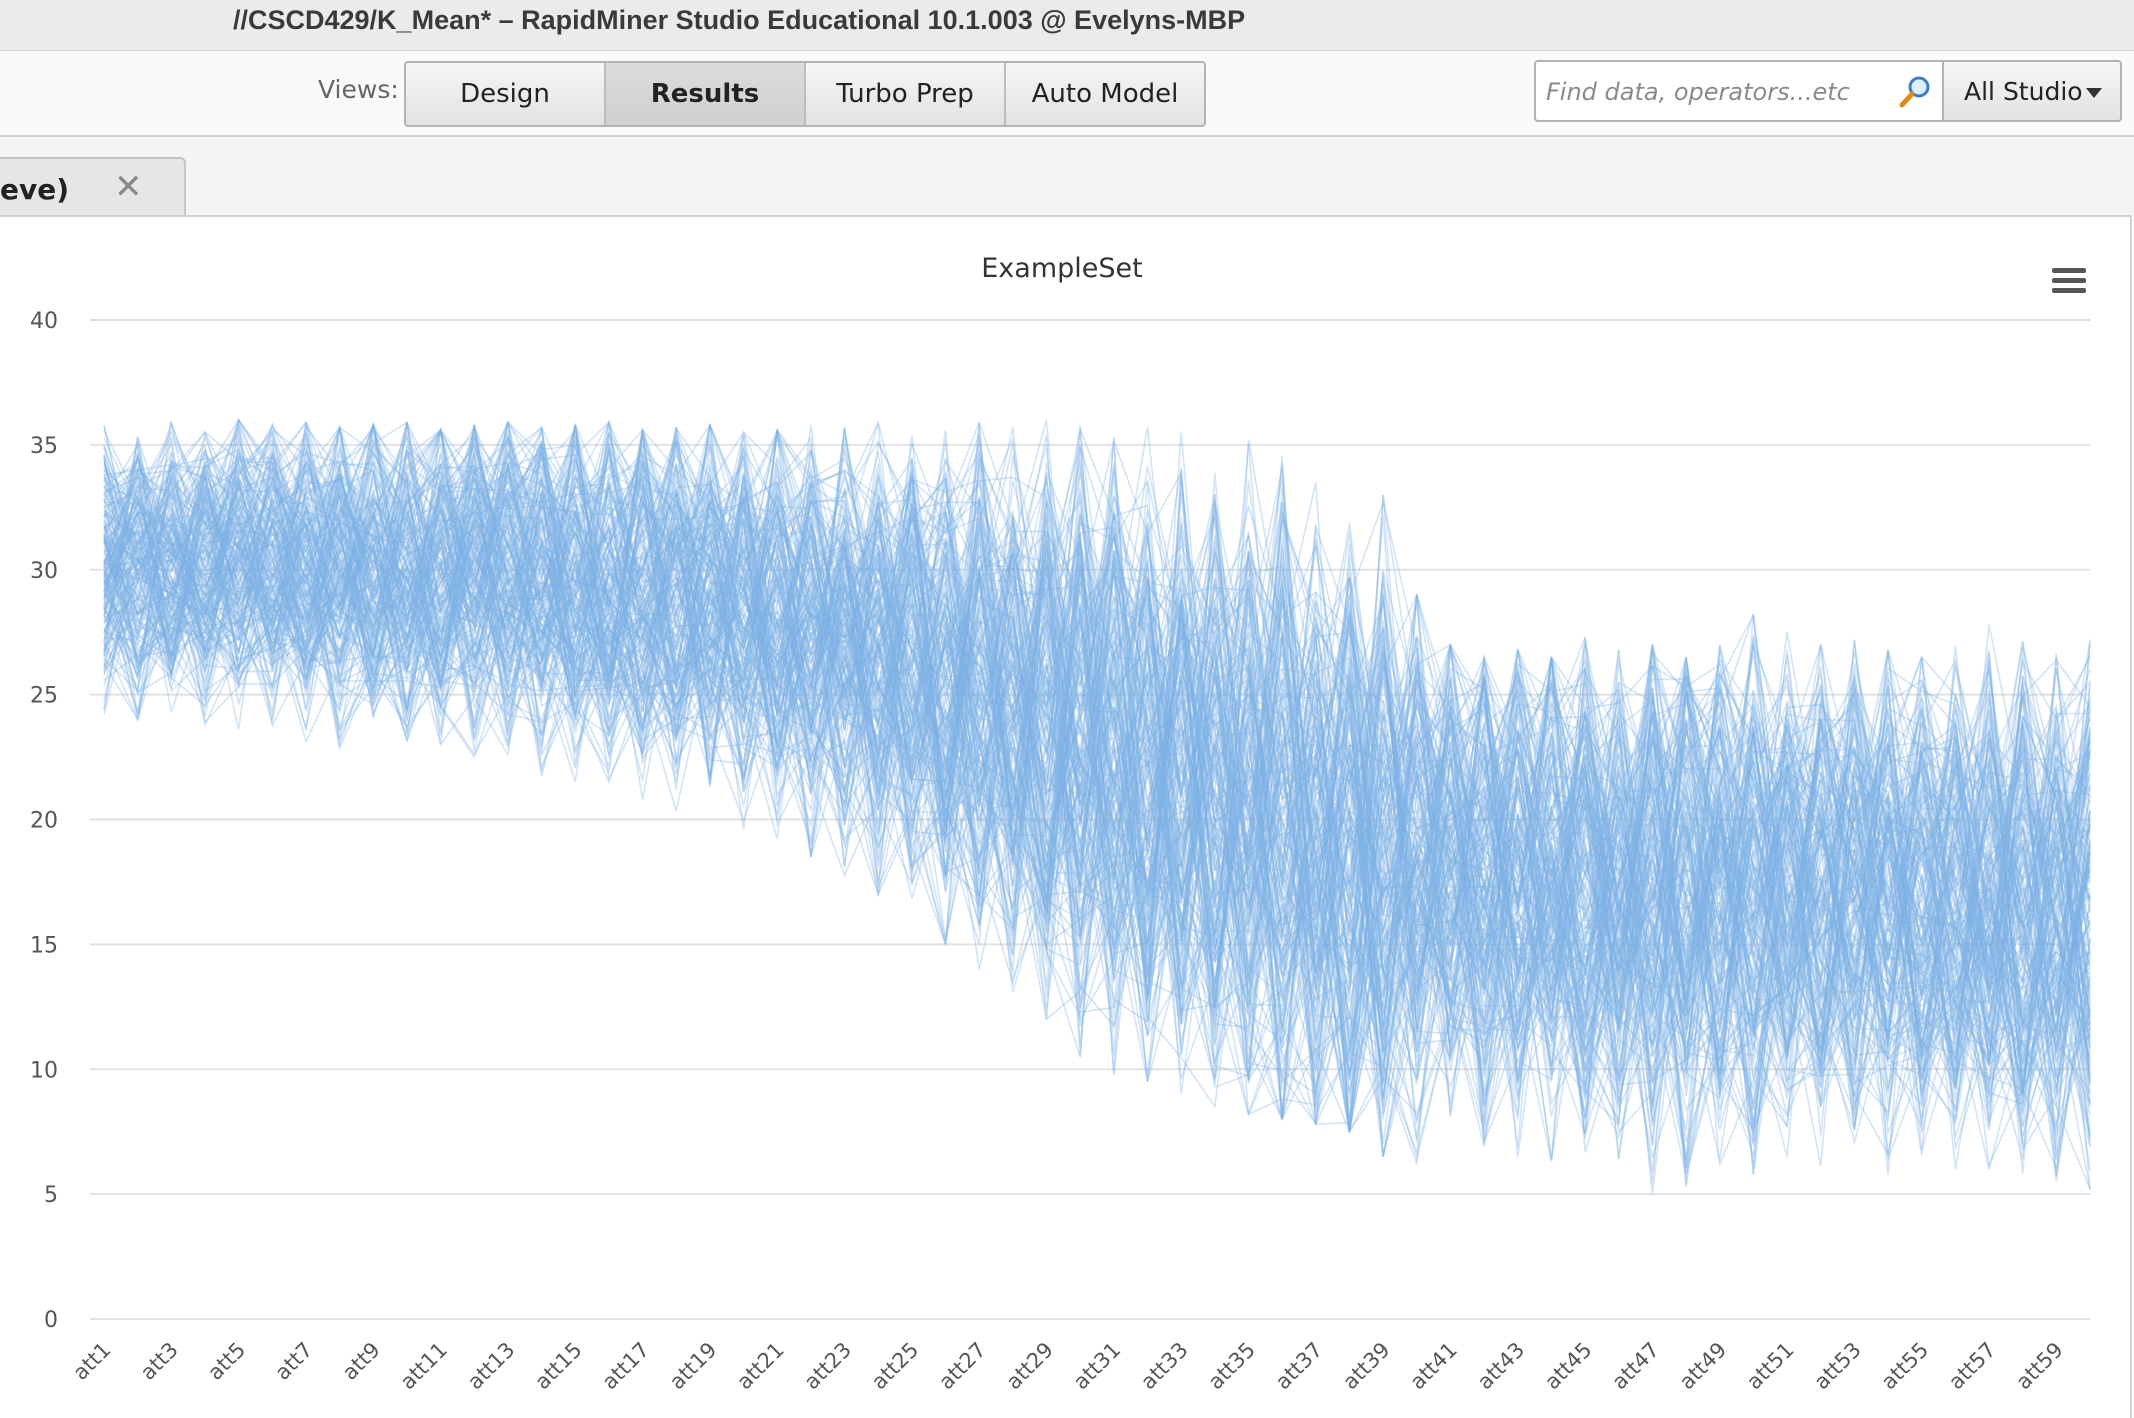 This screenshot has width=2134, height=1418. Describe the element at coordinates (159, 1361) in the screenshot. I see `x-tick-label: att3` at that location.